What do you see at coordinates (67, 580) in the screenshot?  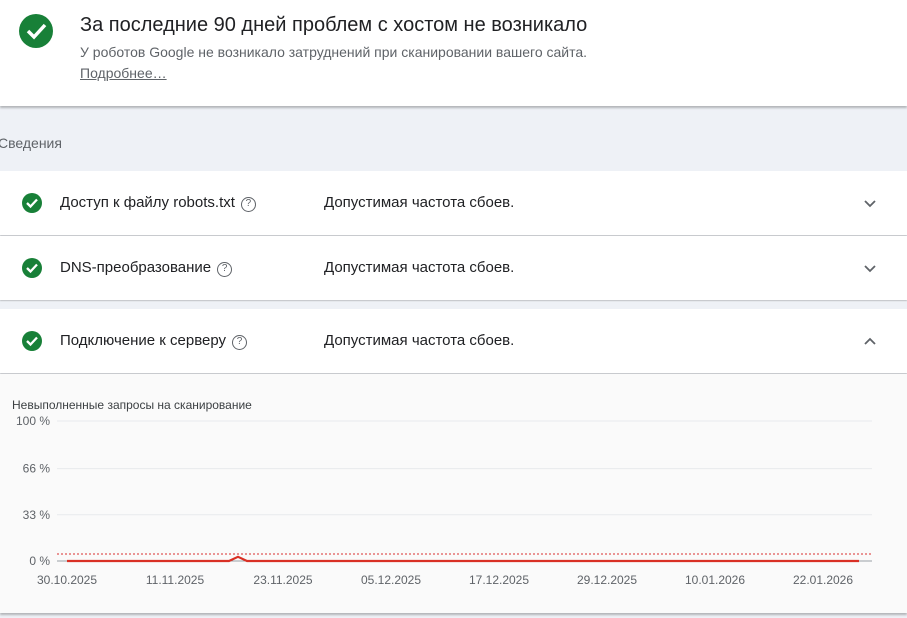 I see `x-tick-label: 30.10.2025` at bounding box center [67, 580].